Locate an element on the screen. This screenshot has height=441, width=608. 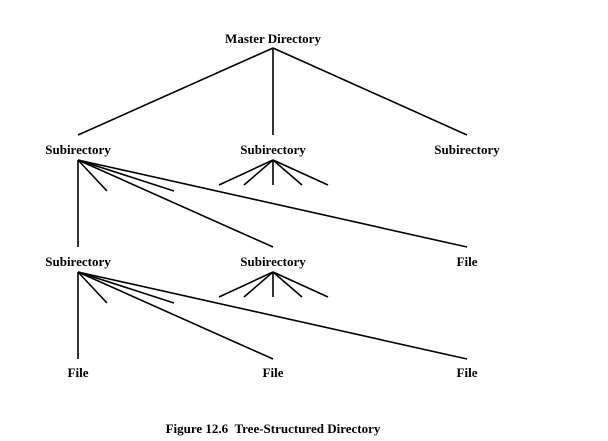
node-level2-subdirectory-middle: Subirectory is located at coordinates (273, 261).